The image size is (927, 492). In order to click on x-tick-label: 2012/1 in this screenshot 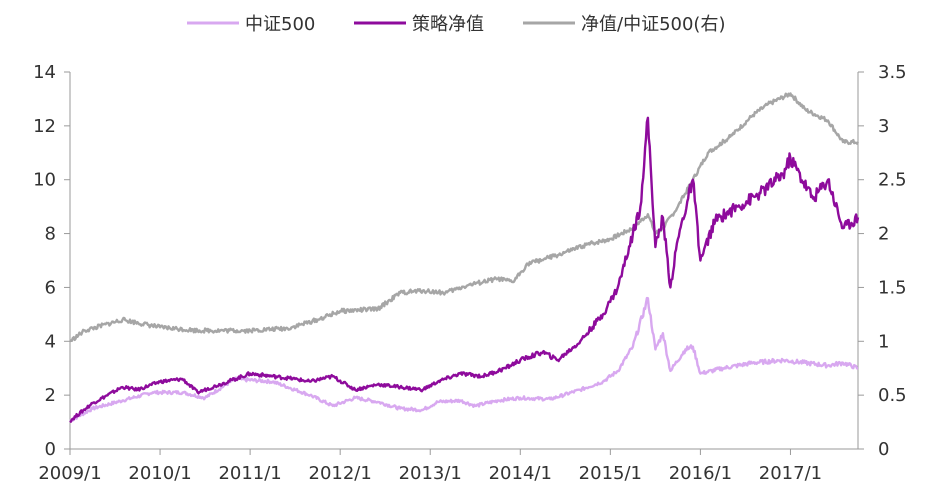, I will do `click(340, 473)`.